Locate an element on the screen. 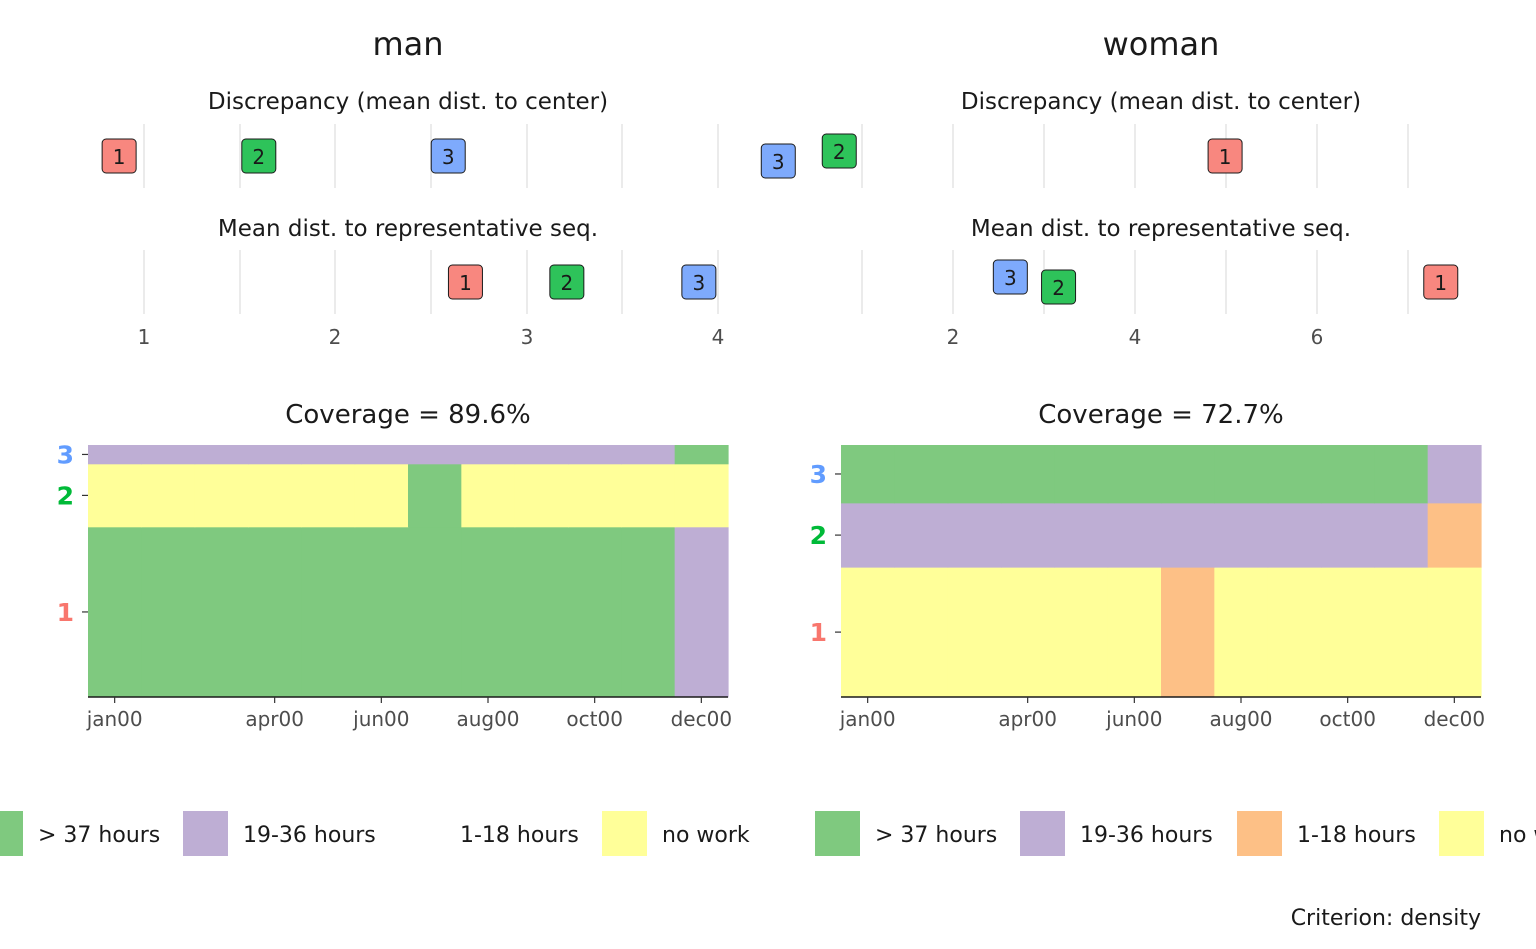 The height and width of the screenshot is (949, 1536). legend-item: > 37 hours is located at coordinates (906, 833).